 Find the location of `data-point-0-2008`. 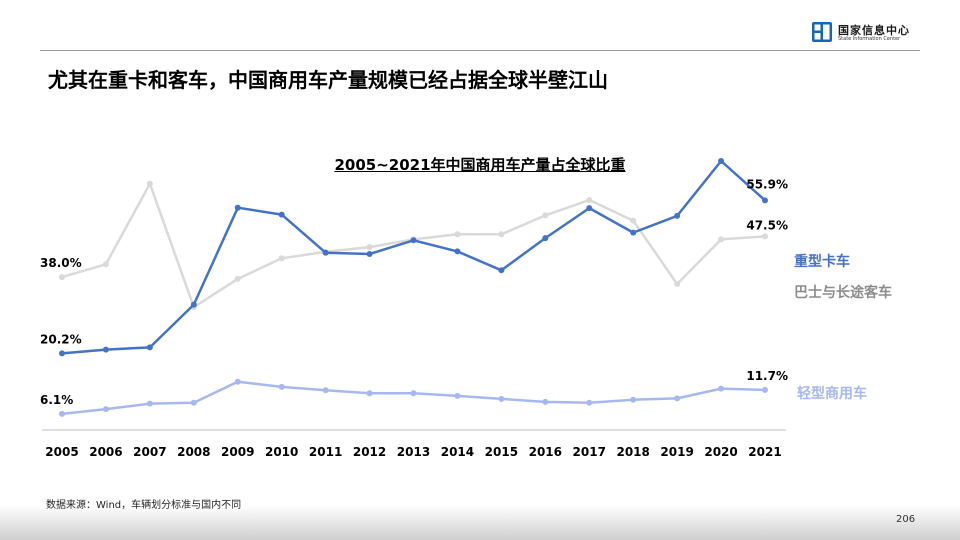

data-point-0-2008 is located at coordinates (193, 304).